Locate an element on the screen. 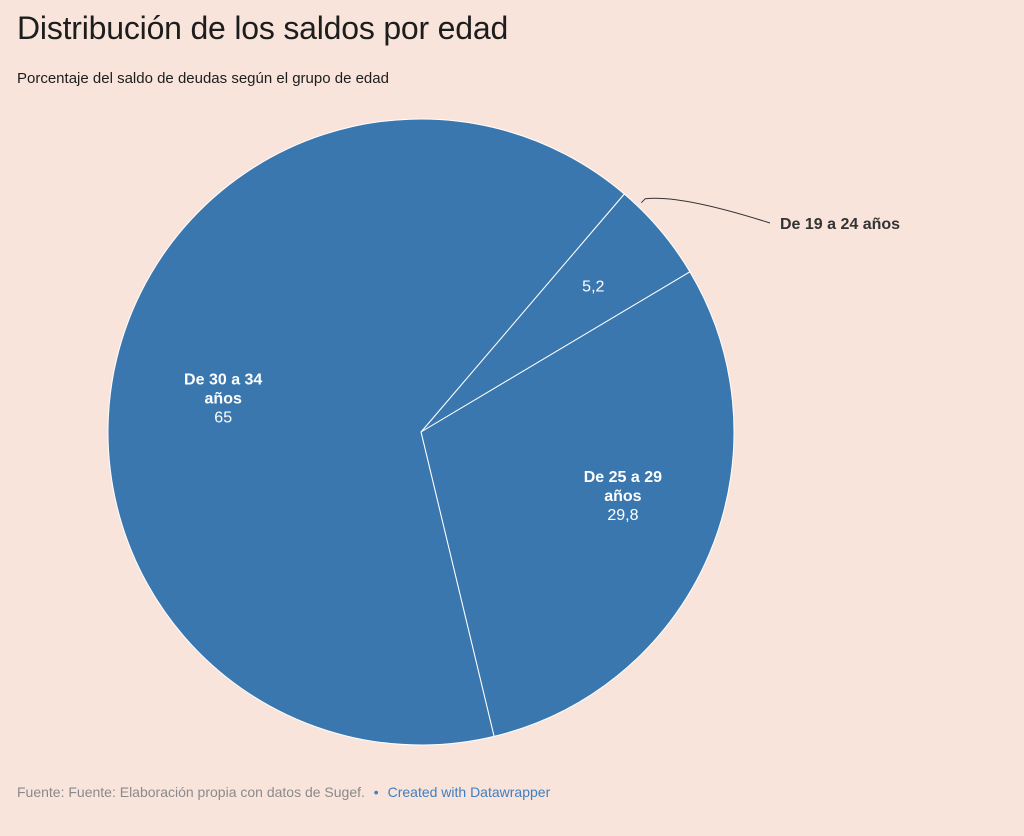 Image resolution: width=1024 pixels, height=836 pixels. slice-category-label: De 25 a 29 is located at coordinates (623, 477).